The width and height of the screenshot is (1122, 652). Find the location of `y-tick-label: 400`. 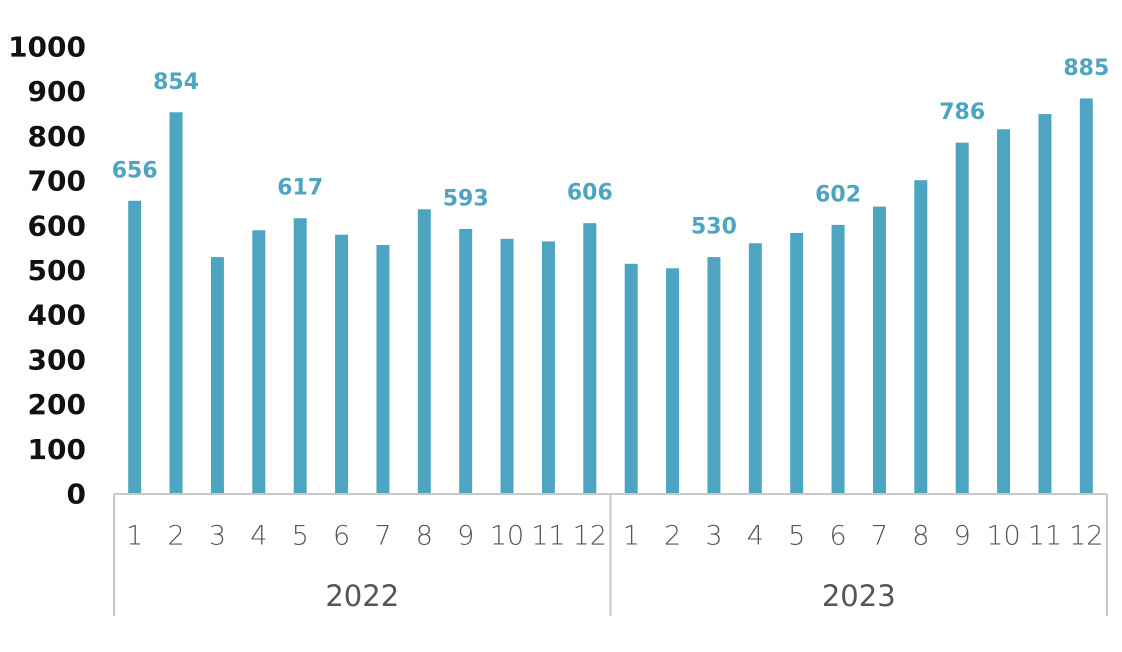

y-tick-label: 400 is located at coordinates (57, 315).